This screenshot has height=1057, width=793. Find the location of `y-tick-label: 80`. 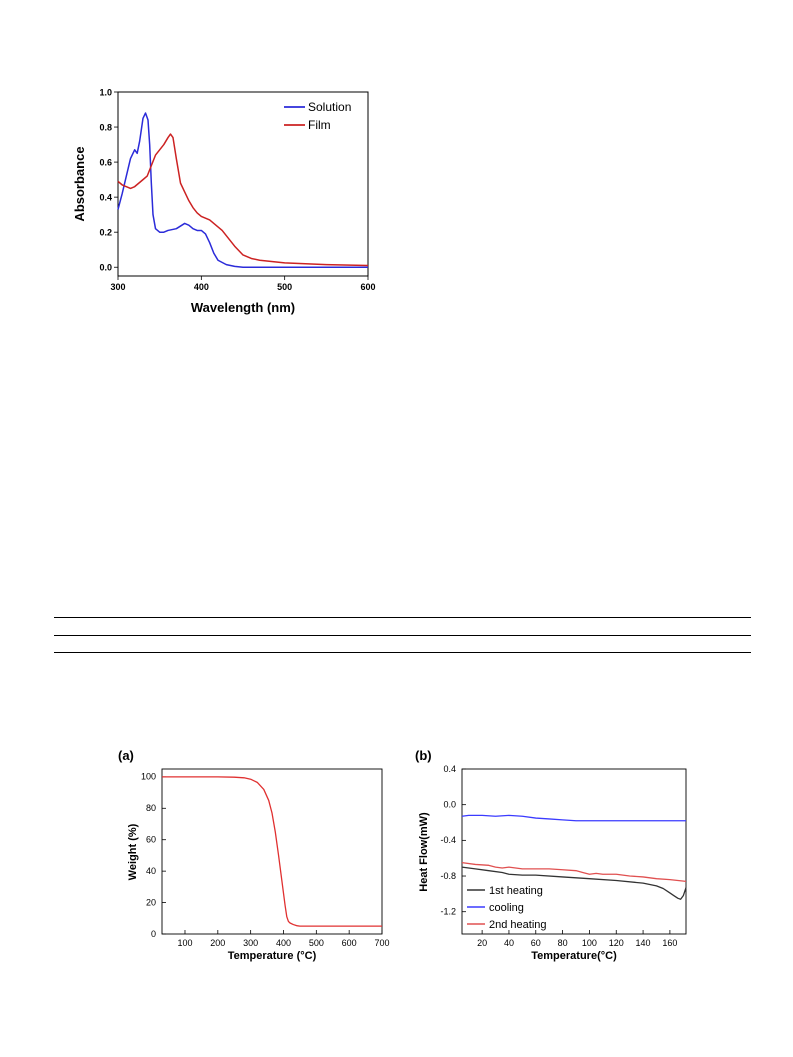

y-tick-label: 80 is located at coordinates (151, 808).